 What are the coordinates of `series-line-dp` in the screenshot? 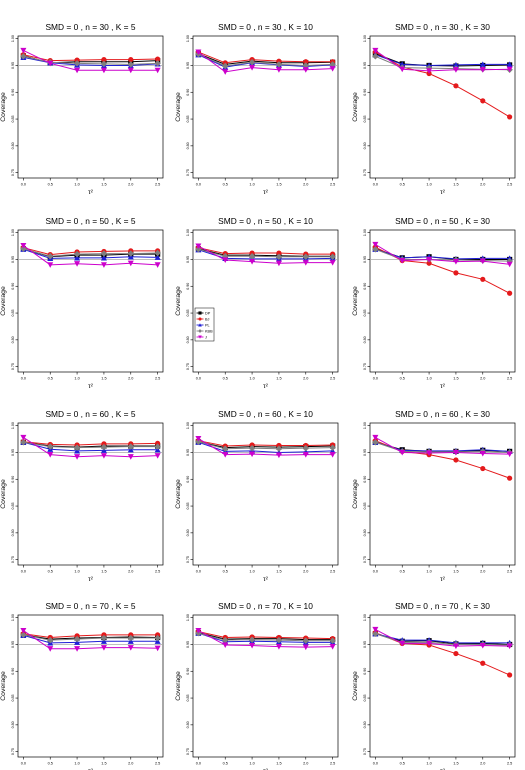 It's located at (265, 59).